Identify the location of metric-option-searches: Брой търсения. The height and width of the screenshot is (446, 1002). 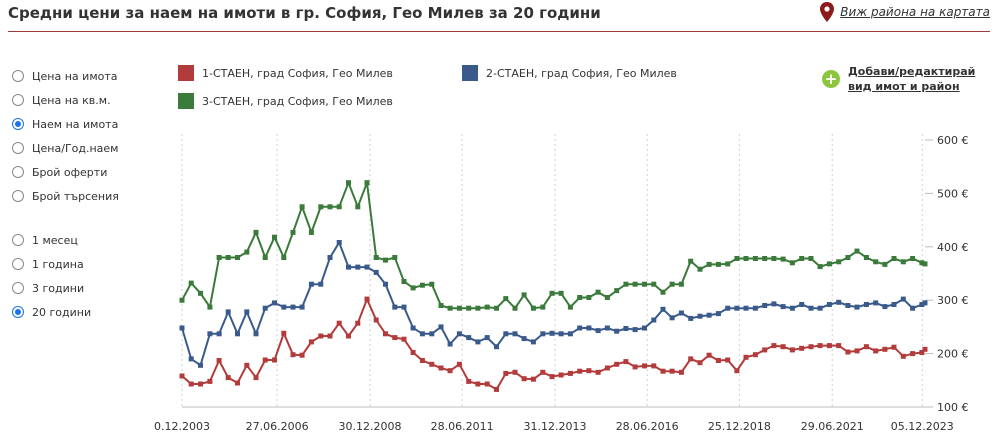
(92, 196).